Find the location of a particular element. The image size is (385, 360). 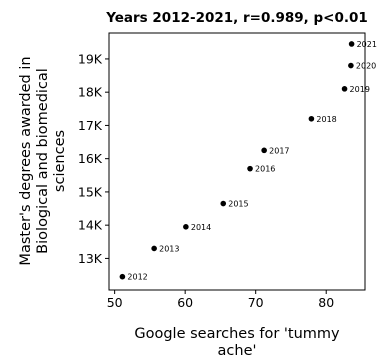

point-label: 2016 is located at coordinates (265, 169).